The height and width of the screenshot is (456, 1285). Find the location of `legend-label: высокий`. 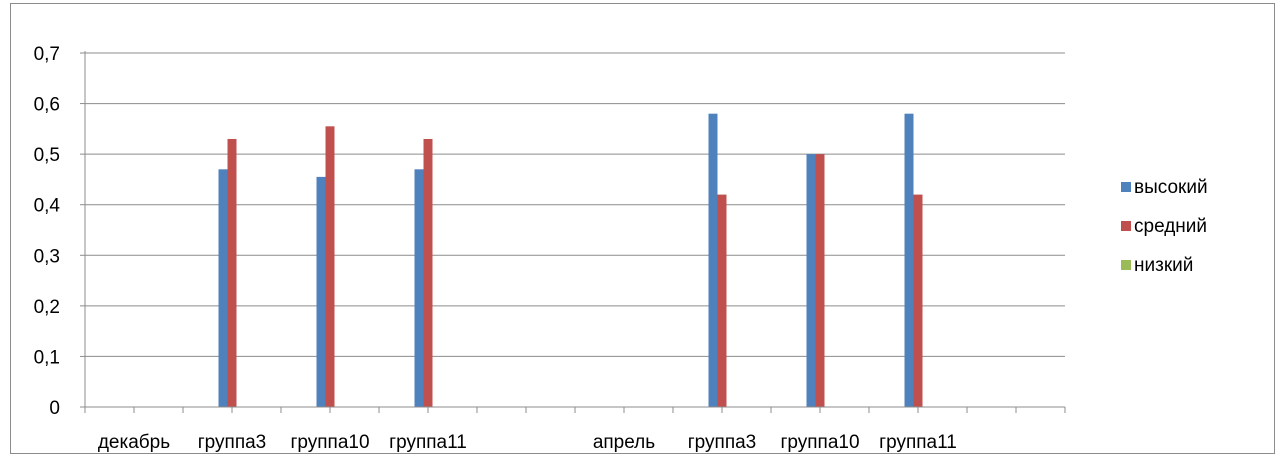

legend-label: высокий is located at coordinates (1171, 187).